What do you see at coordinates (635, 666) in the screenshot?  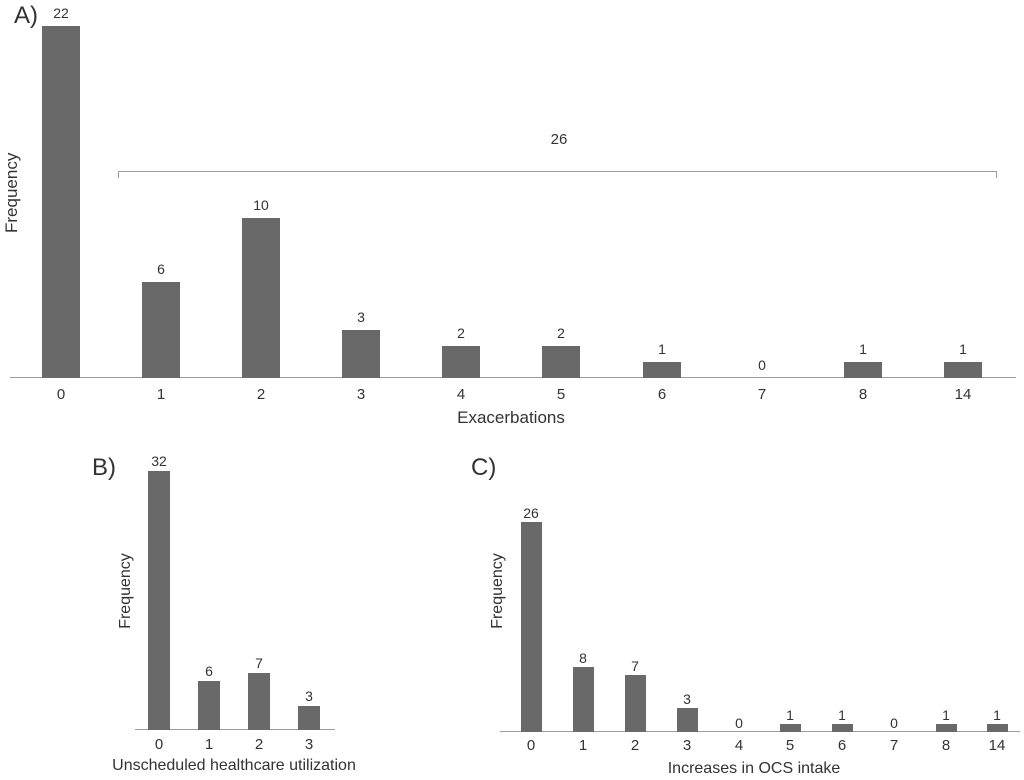 I see `panel-c-value-label-2: 7` at bounding box center [635, 666].